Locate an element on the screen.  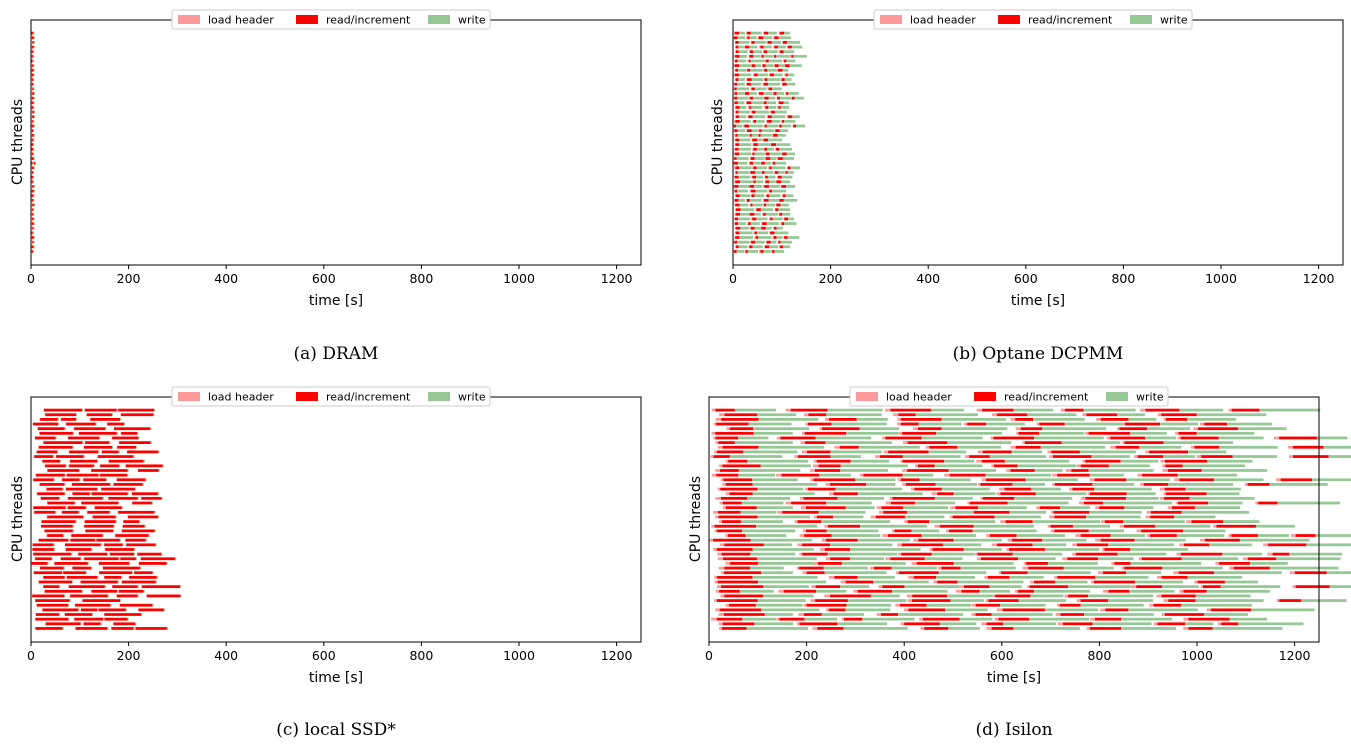
legend-label: read/increment is located at coordinates (1046, 397).